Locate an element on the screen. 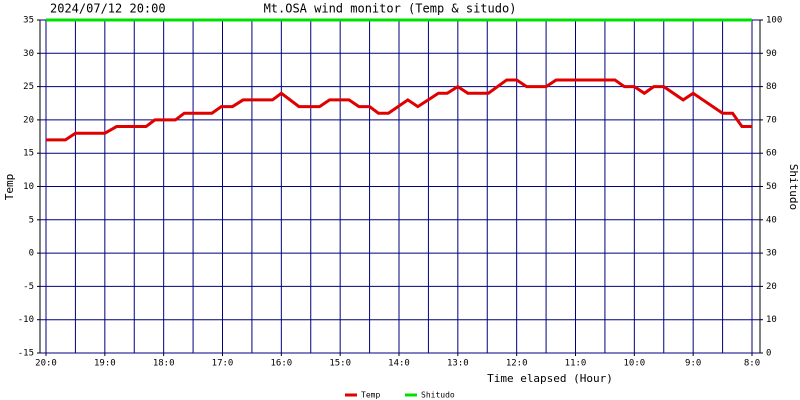  y2-tick-label: 50 is located at coordinates (771, 187).